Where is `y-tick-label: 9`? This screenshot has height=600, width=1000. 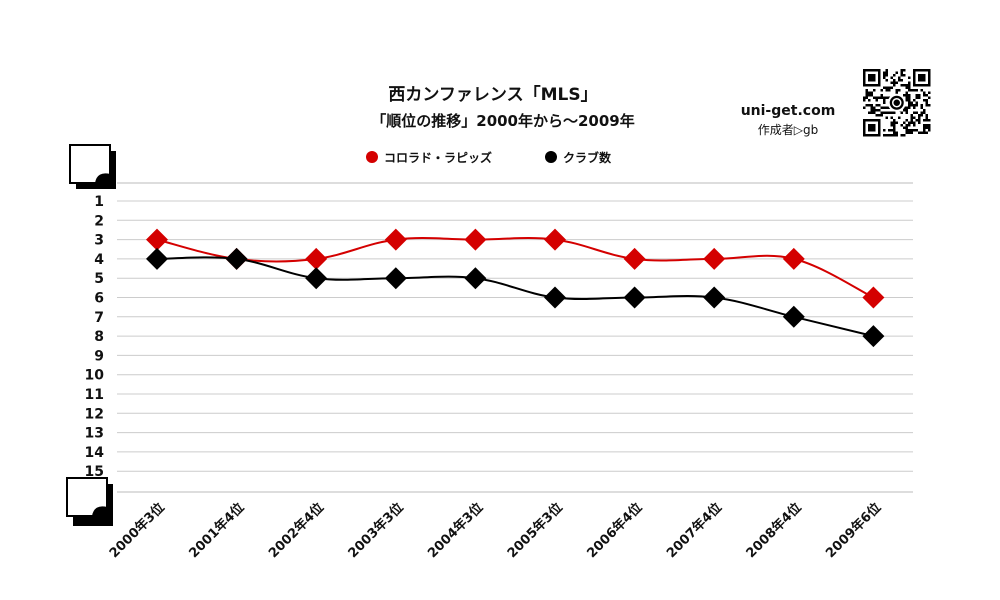 y-tick-label: 9 is located at coordinates (99, 356).